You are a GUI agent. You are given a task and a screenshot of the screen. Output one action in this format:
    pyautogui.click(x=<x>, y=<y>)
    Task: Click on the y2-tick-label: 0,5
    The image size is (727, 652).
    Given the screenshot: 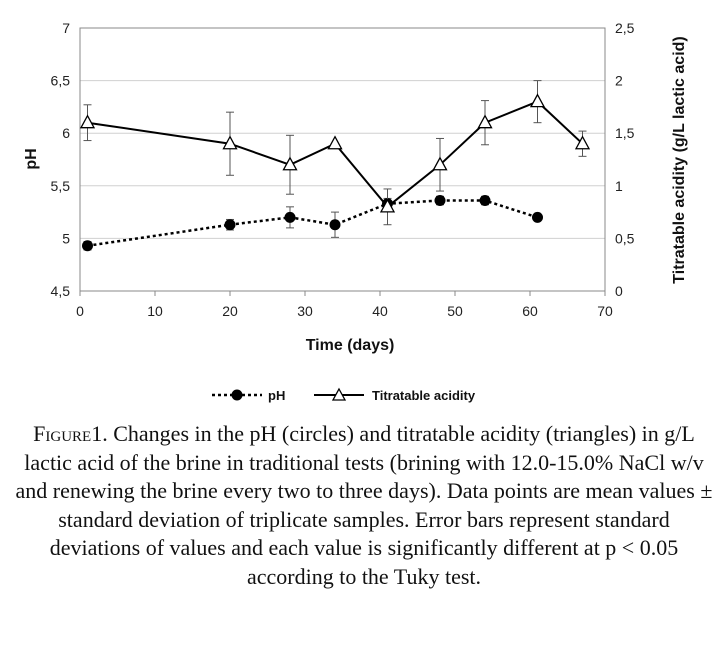 What is the action you would take?
    pyautogui.click(x=625, y=238)
    